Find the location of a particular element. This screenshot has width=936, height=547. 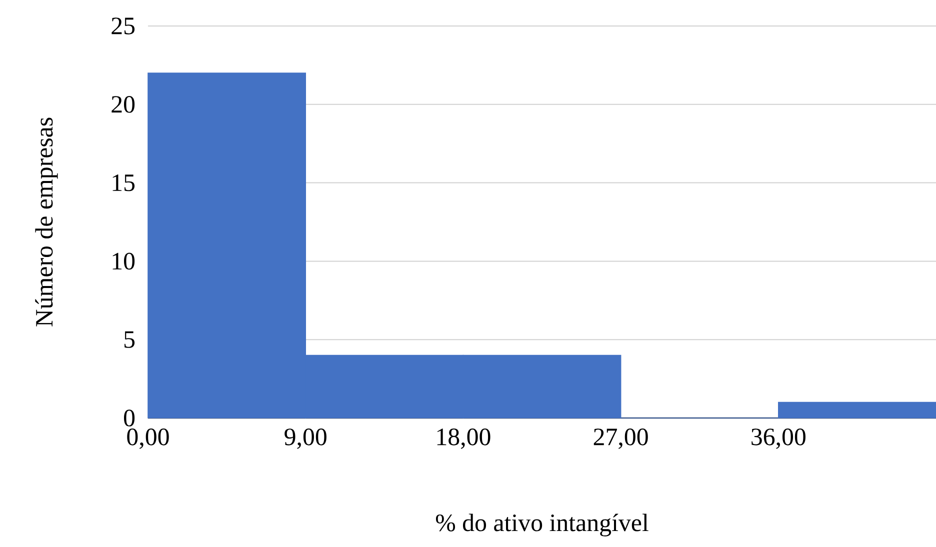

y-tick-label: 5 is located at coordinates (129, 339).